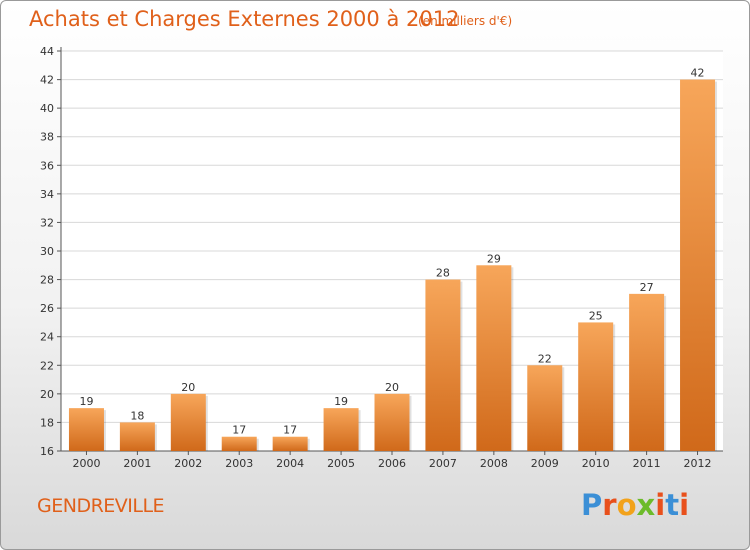 The height and width of the screenshot is (550, 750). What do you see at coordinates (86, 463) in the screenshot?
I see `x-tick-label: 2000` at bounding box center [86, 463].